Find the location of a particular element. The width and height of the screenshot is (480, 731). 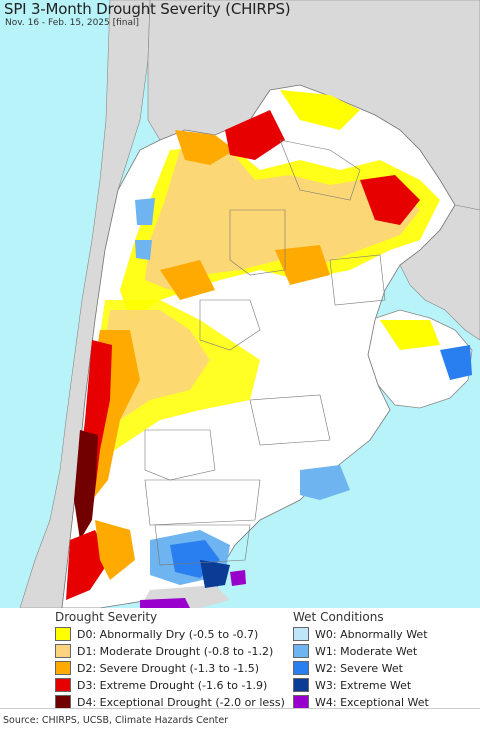

legend-label: D2: Severe Drought (-1.3 to -1.5) is located at coordinates (168, 668).